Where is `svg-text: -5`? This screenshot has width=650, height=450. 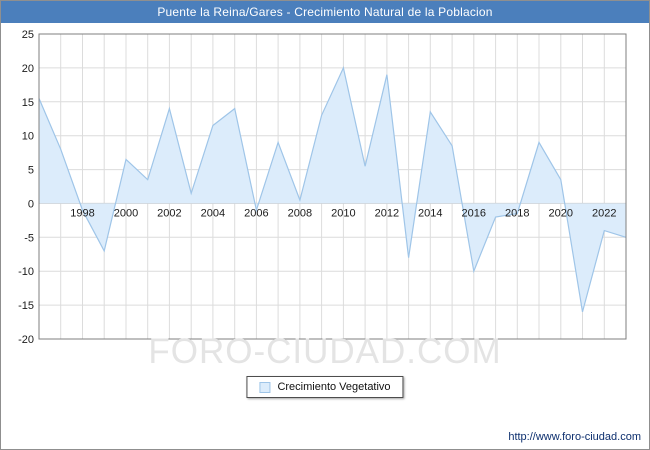 svg-text: -5 is located at coordinates (29, 238).